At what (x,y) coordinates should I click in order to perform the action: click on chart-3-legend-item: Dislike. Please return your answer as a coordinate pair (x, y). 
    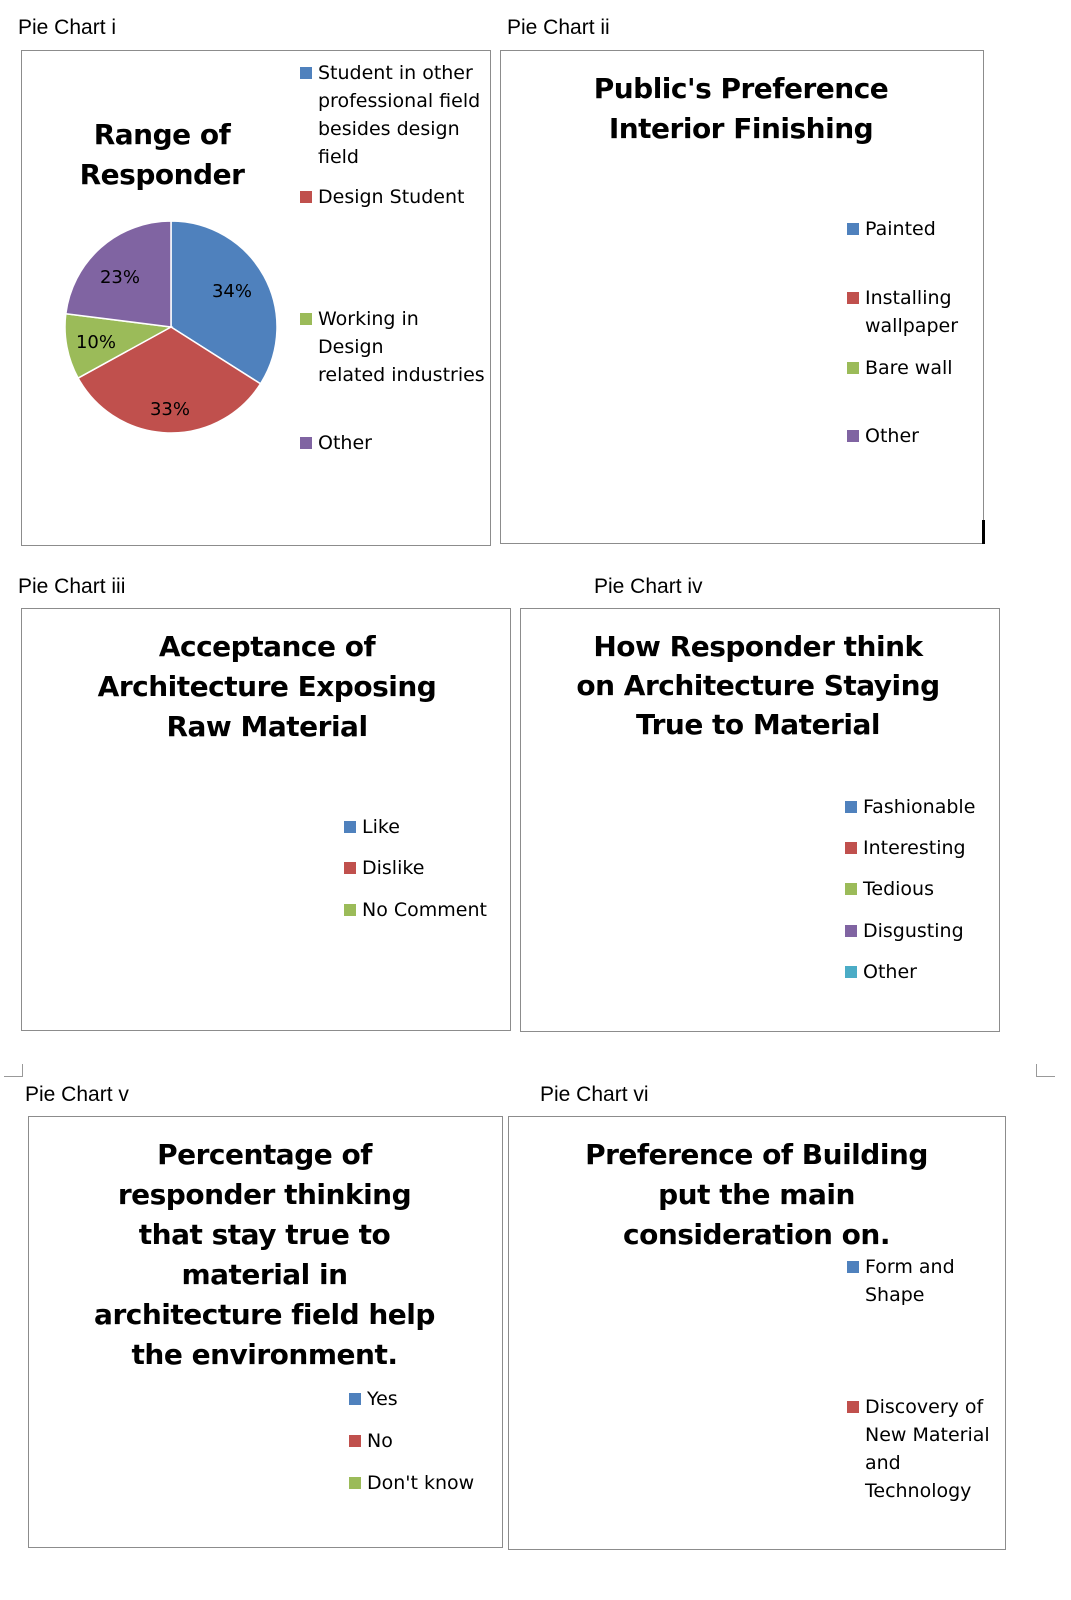
    Looking at the image, I should click on (384, 868).